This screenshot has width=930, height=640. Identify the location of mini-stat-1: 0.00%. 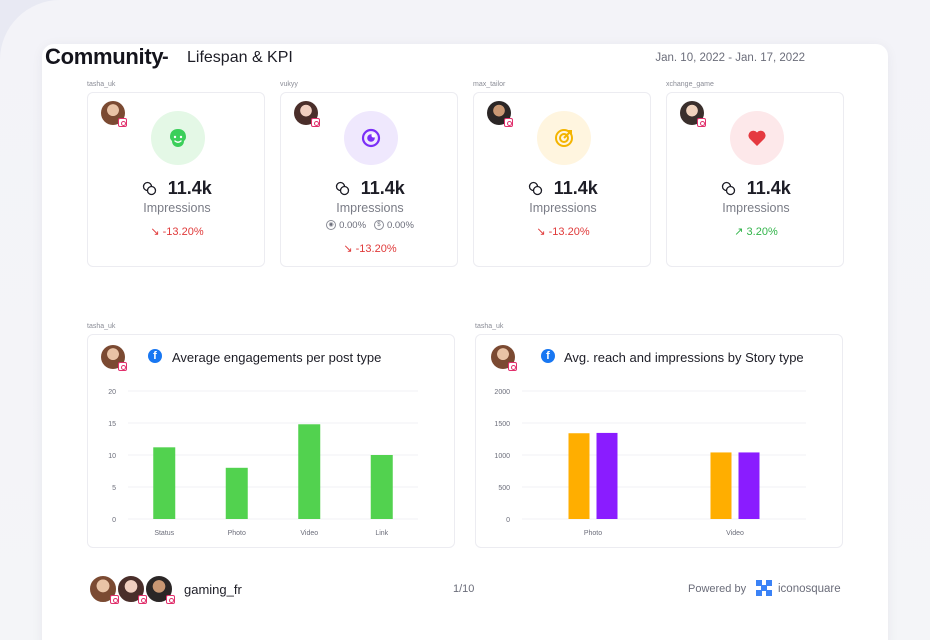
(353, 225).